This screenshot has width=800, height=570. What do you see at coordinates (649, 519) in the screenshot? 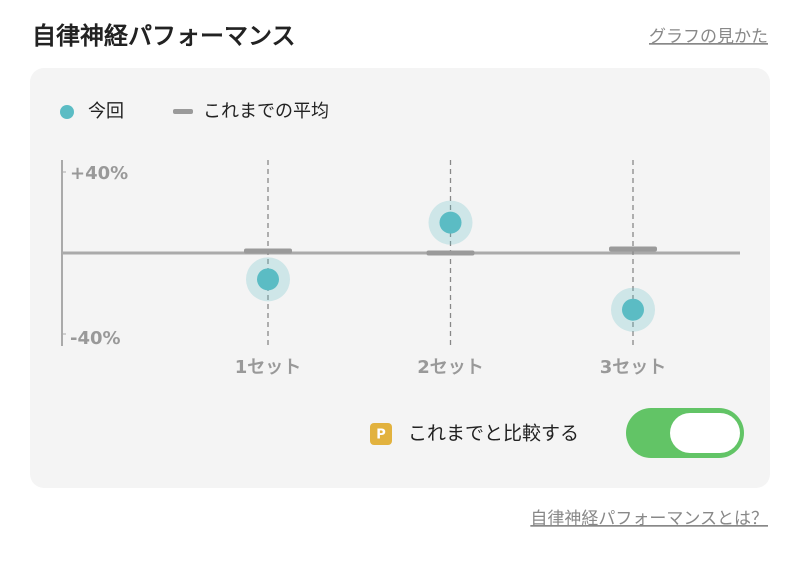
I see `about-link: 自律神経パフォーマンスとは？` at bounding box center [649, 519].